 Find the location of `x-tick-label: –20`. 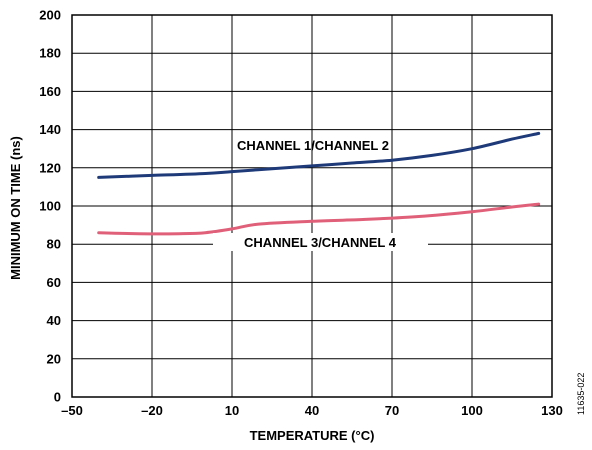

x-tick-label: –20 is located at coordinates (152, 410).